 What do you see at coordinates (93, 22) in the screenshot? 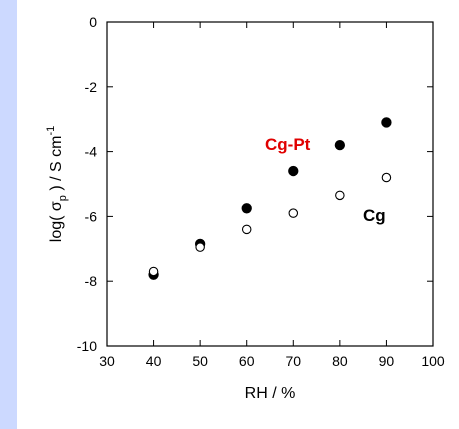
I see `y-tick-label: 0` at bounding box center [93, 22].